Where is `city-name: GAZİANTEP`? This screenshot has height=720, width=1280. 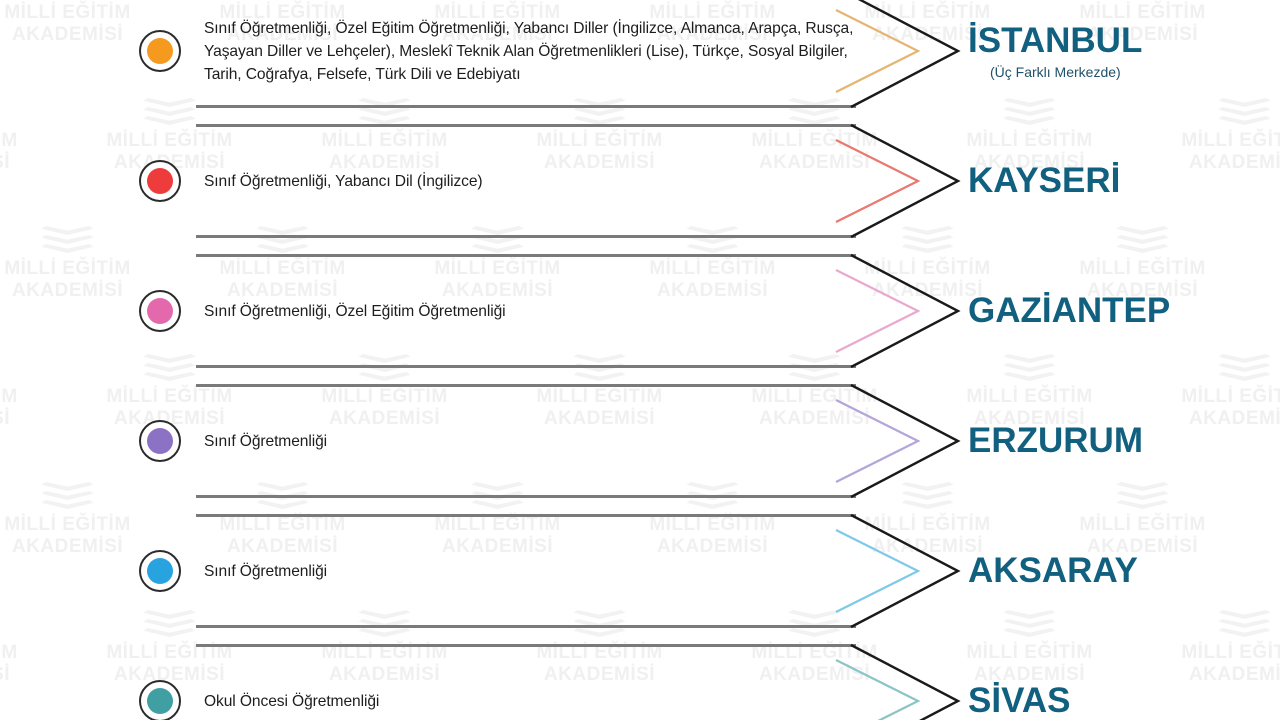 city-name: GAZİANTEP is located at coordinates (1069, 310).